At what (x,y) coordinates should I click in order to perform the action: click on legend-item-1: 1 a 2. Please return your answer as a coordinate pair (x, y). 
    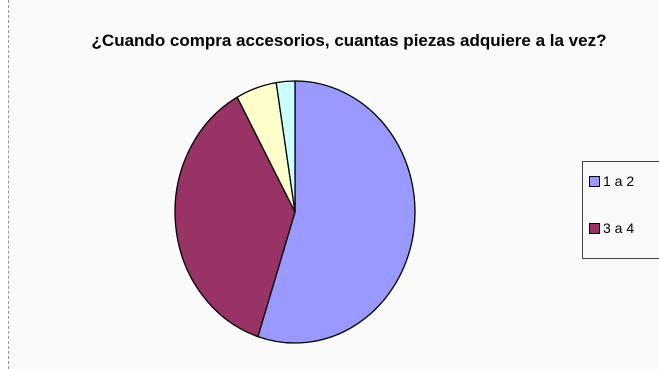
    Looking at the image, I should click on (611, 181).